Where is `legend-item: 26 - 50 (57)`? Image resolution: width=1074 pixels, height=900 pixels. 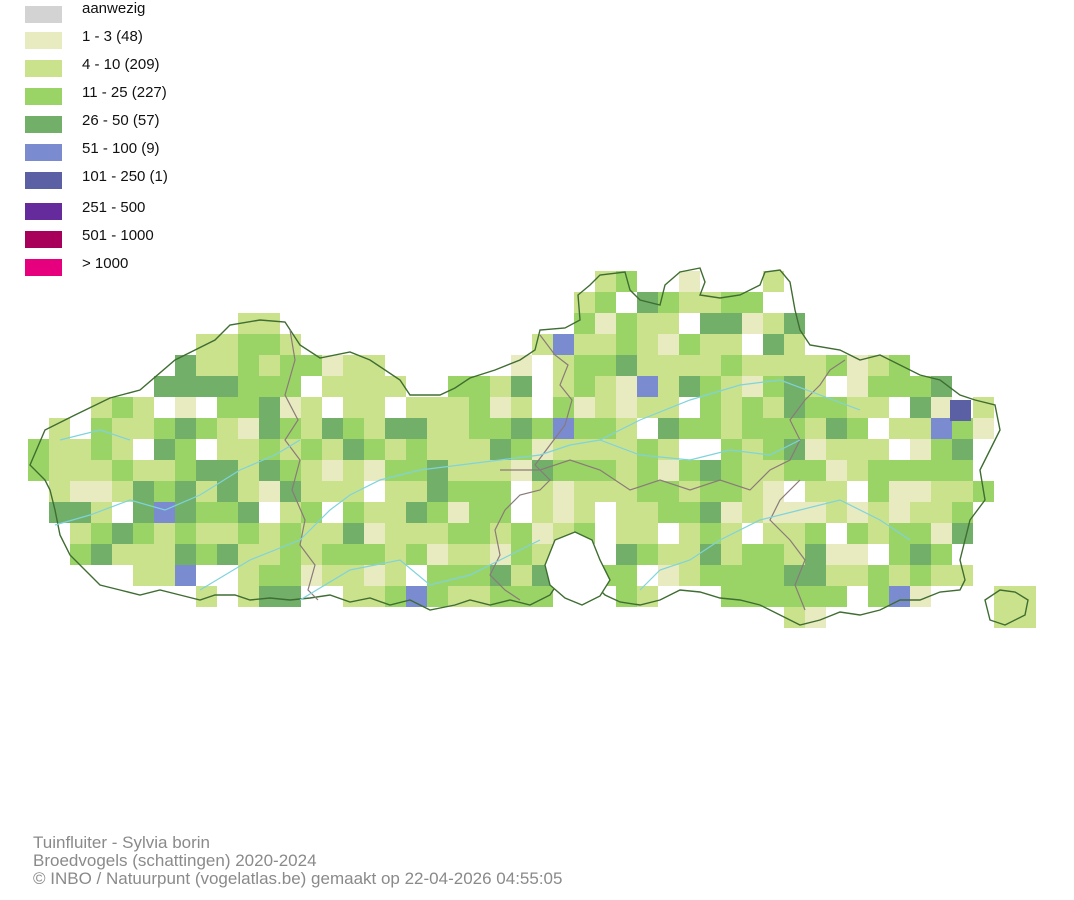
legend-item: 26 - 50 (57) is located at coordinates (185, 122).